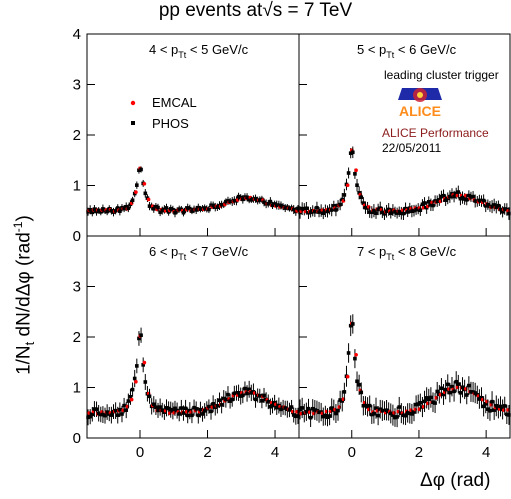 The image size is (511, 499). What do you see at coordinates (77, 287) in the screenshot?
I see `y-tick-label: 3` at bounding box center [77, 287].